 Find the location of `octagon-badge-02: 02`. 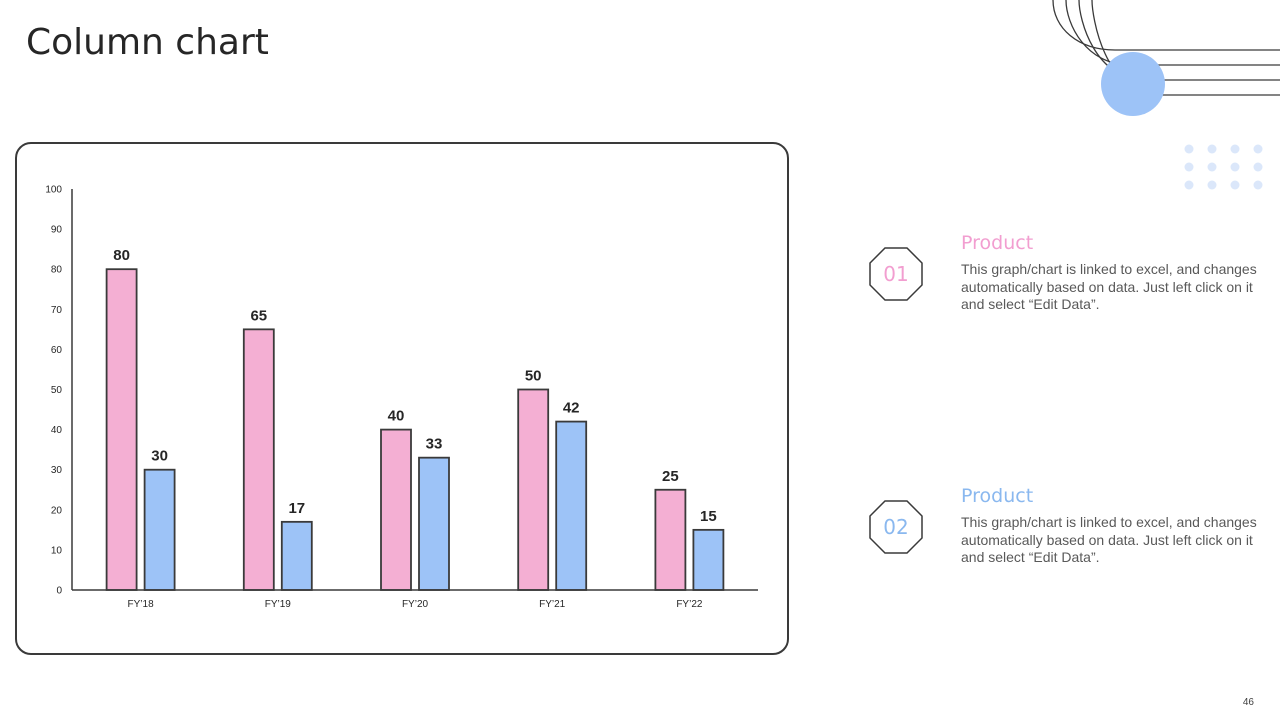

octagon-badge-02: 02 is located at coordinates (896, 527).